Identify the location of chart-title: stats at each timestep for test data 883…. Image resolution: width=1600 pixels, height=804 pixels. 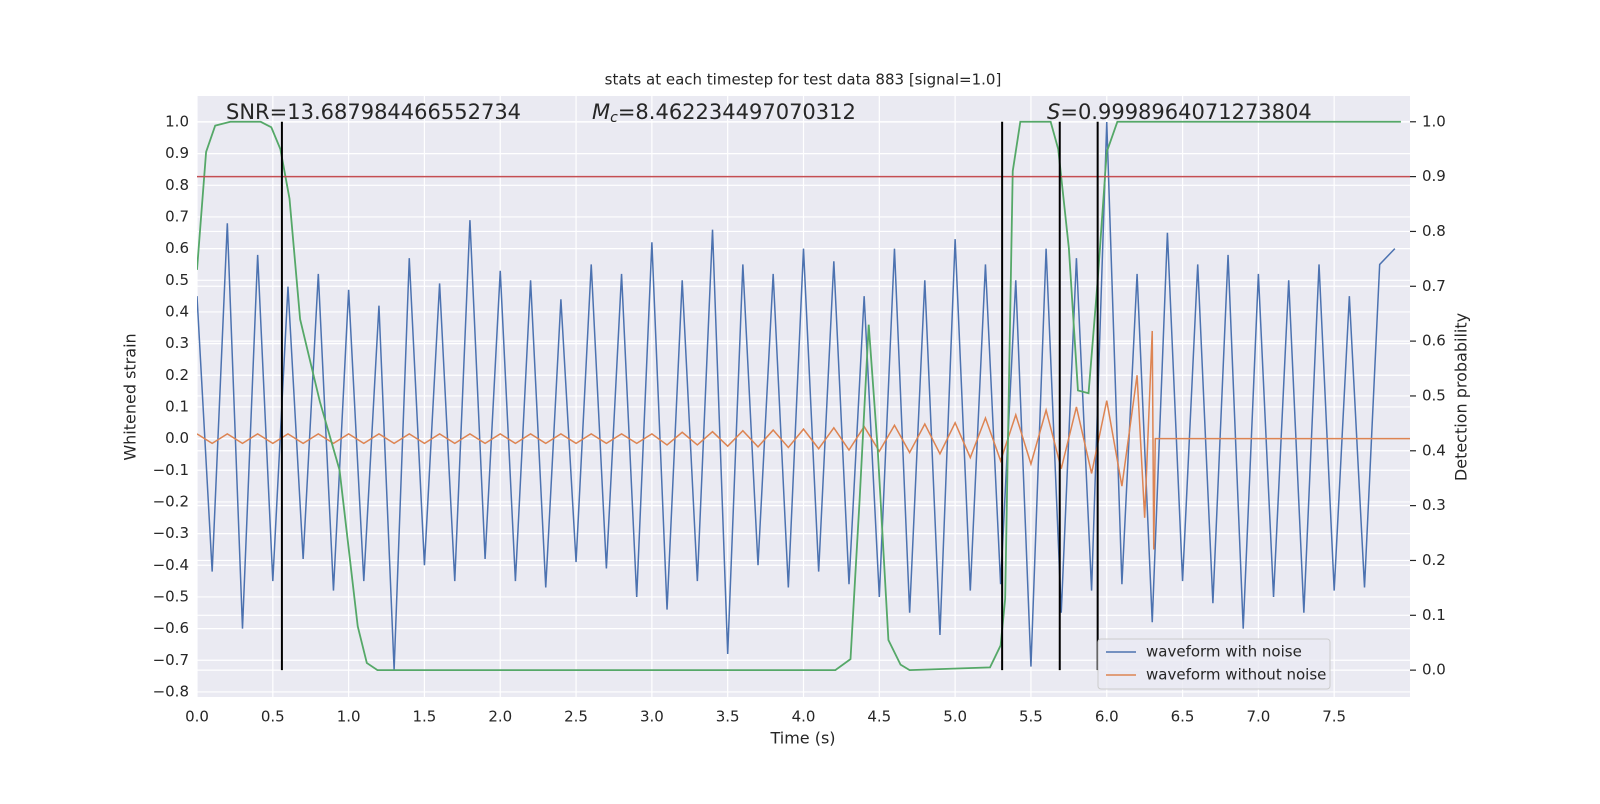
(803, 80).